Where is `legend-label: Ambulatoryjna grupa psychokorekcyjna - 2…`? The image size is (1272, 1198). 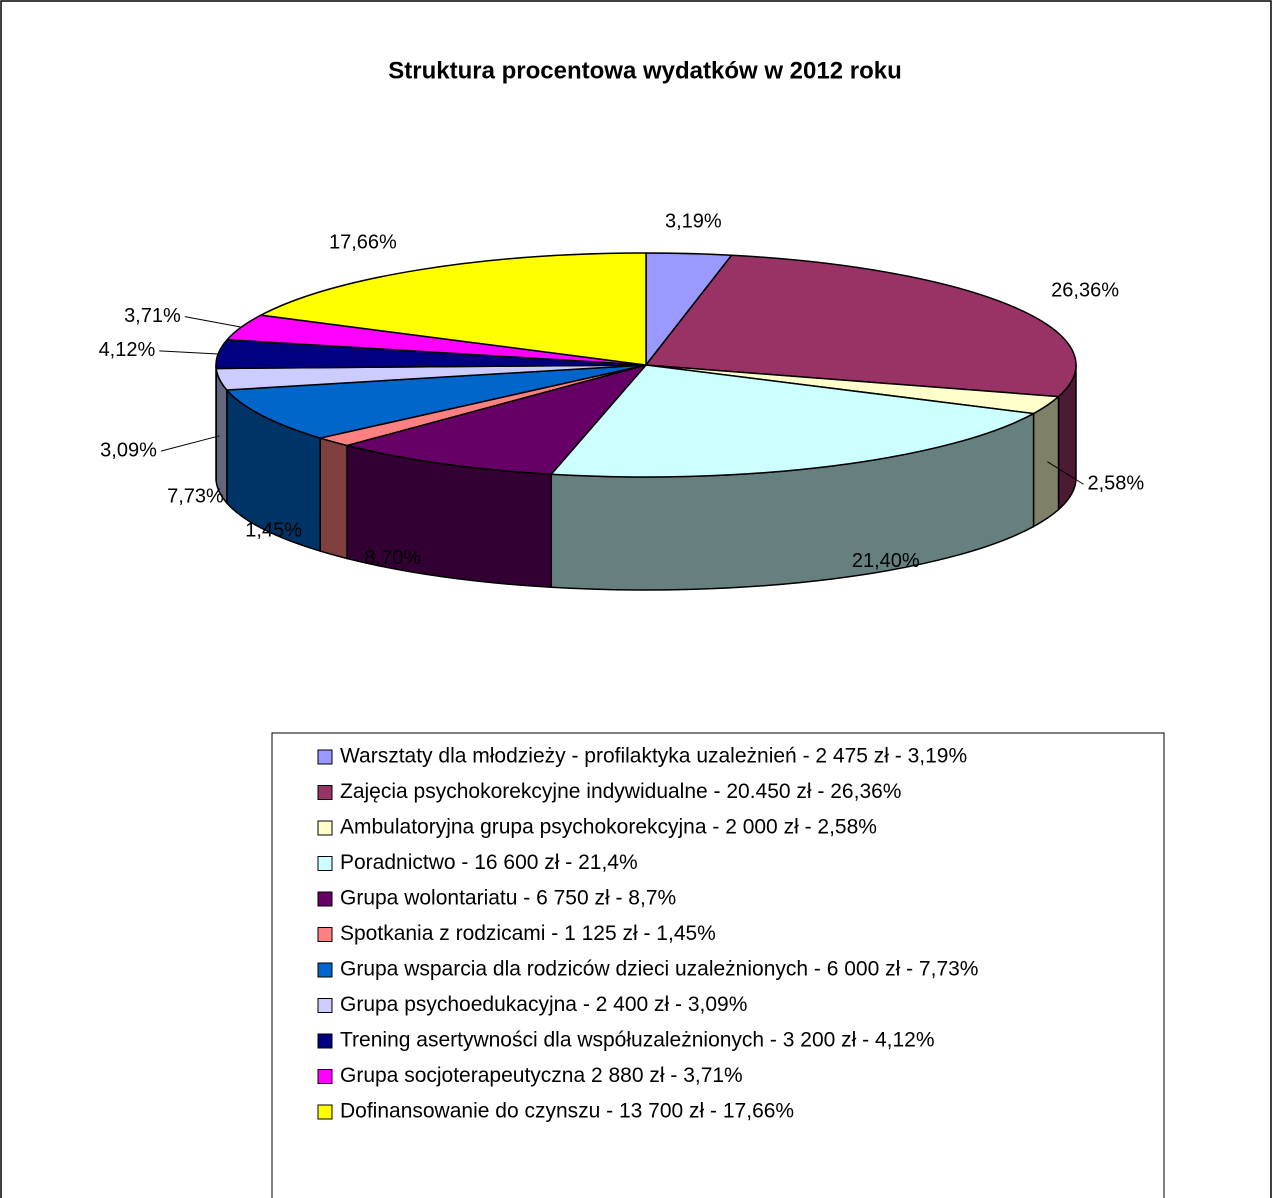
legend-label: Ambulatoryjna grupa psychokorekcyjna - 2… is located at coordinates (608, 827).